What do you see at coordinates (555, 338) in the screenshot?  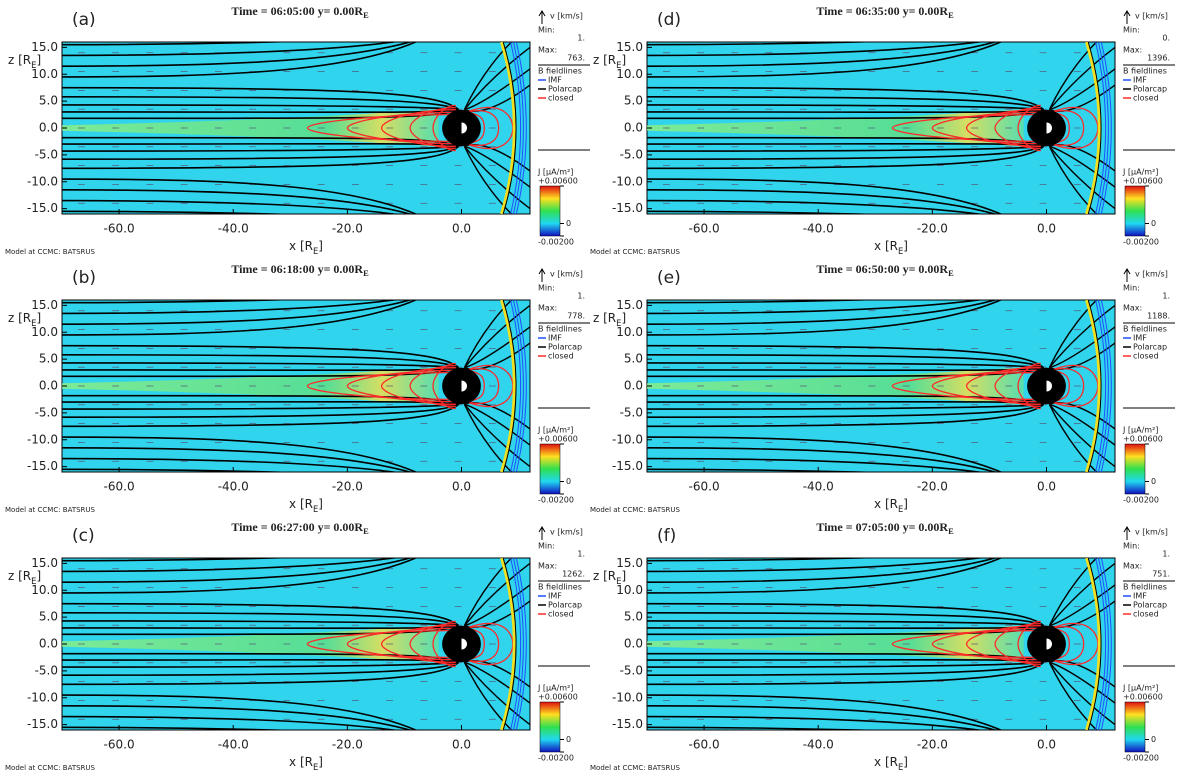 I see `legend-label: IMF` at bounding box center [555, 338].